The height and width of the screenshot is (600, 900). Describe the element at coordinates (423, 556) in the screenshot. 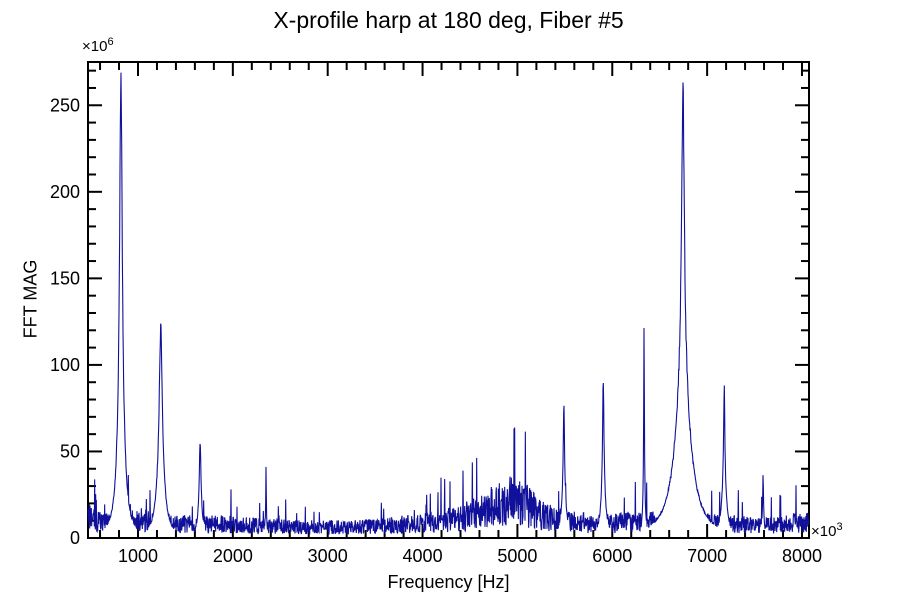

I see `x-tick-label: 4000` at that location.